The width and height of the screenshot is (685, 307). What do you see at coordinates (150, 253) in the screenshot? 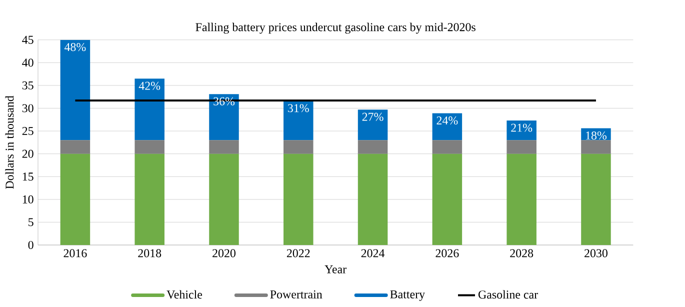
I see `x-tick-label: 2018` at bounding box center [150, 253].